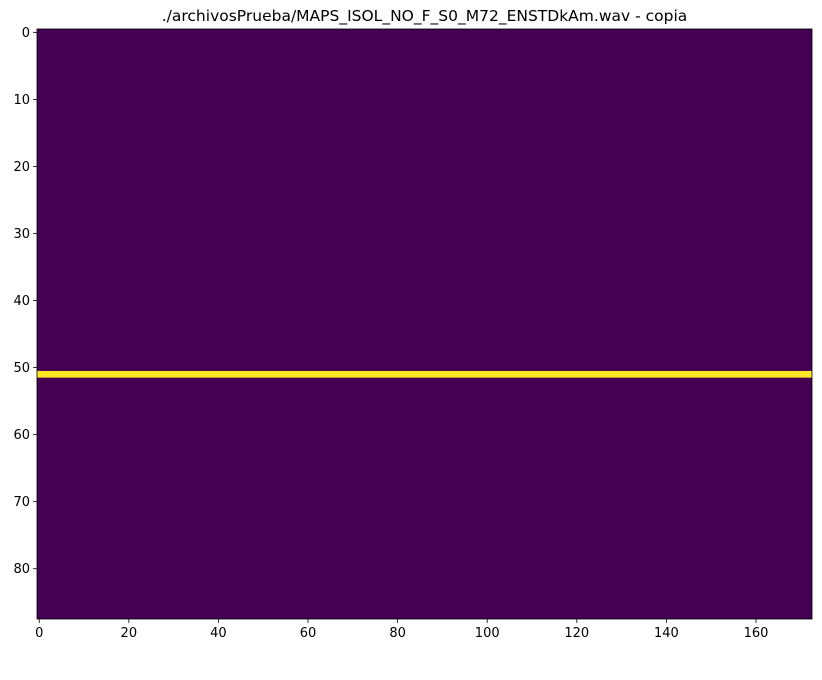 The height and width of the screenshot is (680, 822). What do you see at coordinates (26, 33) in the screenshot?
I see `y-tick-label: 0` at bounding box center [26, 33].